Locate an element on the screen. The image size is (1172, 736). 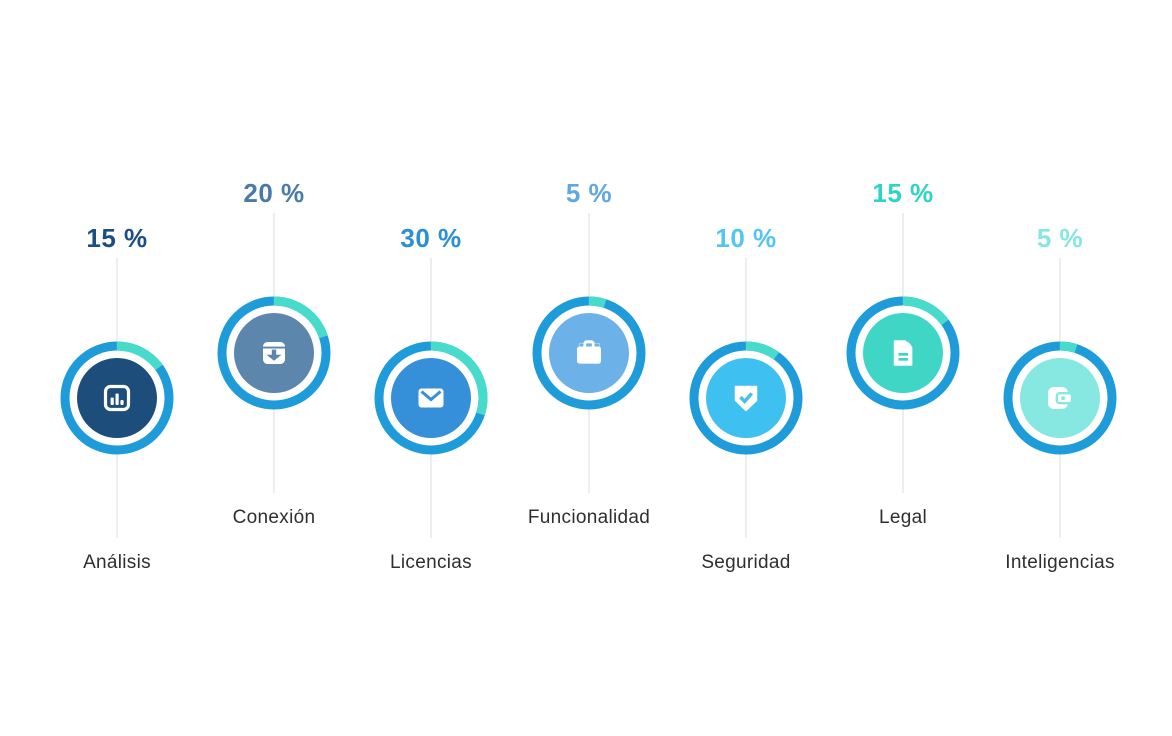
category-label: Seguridad is located at coordinates (746, 562).